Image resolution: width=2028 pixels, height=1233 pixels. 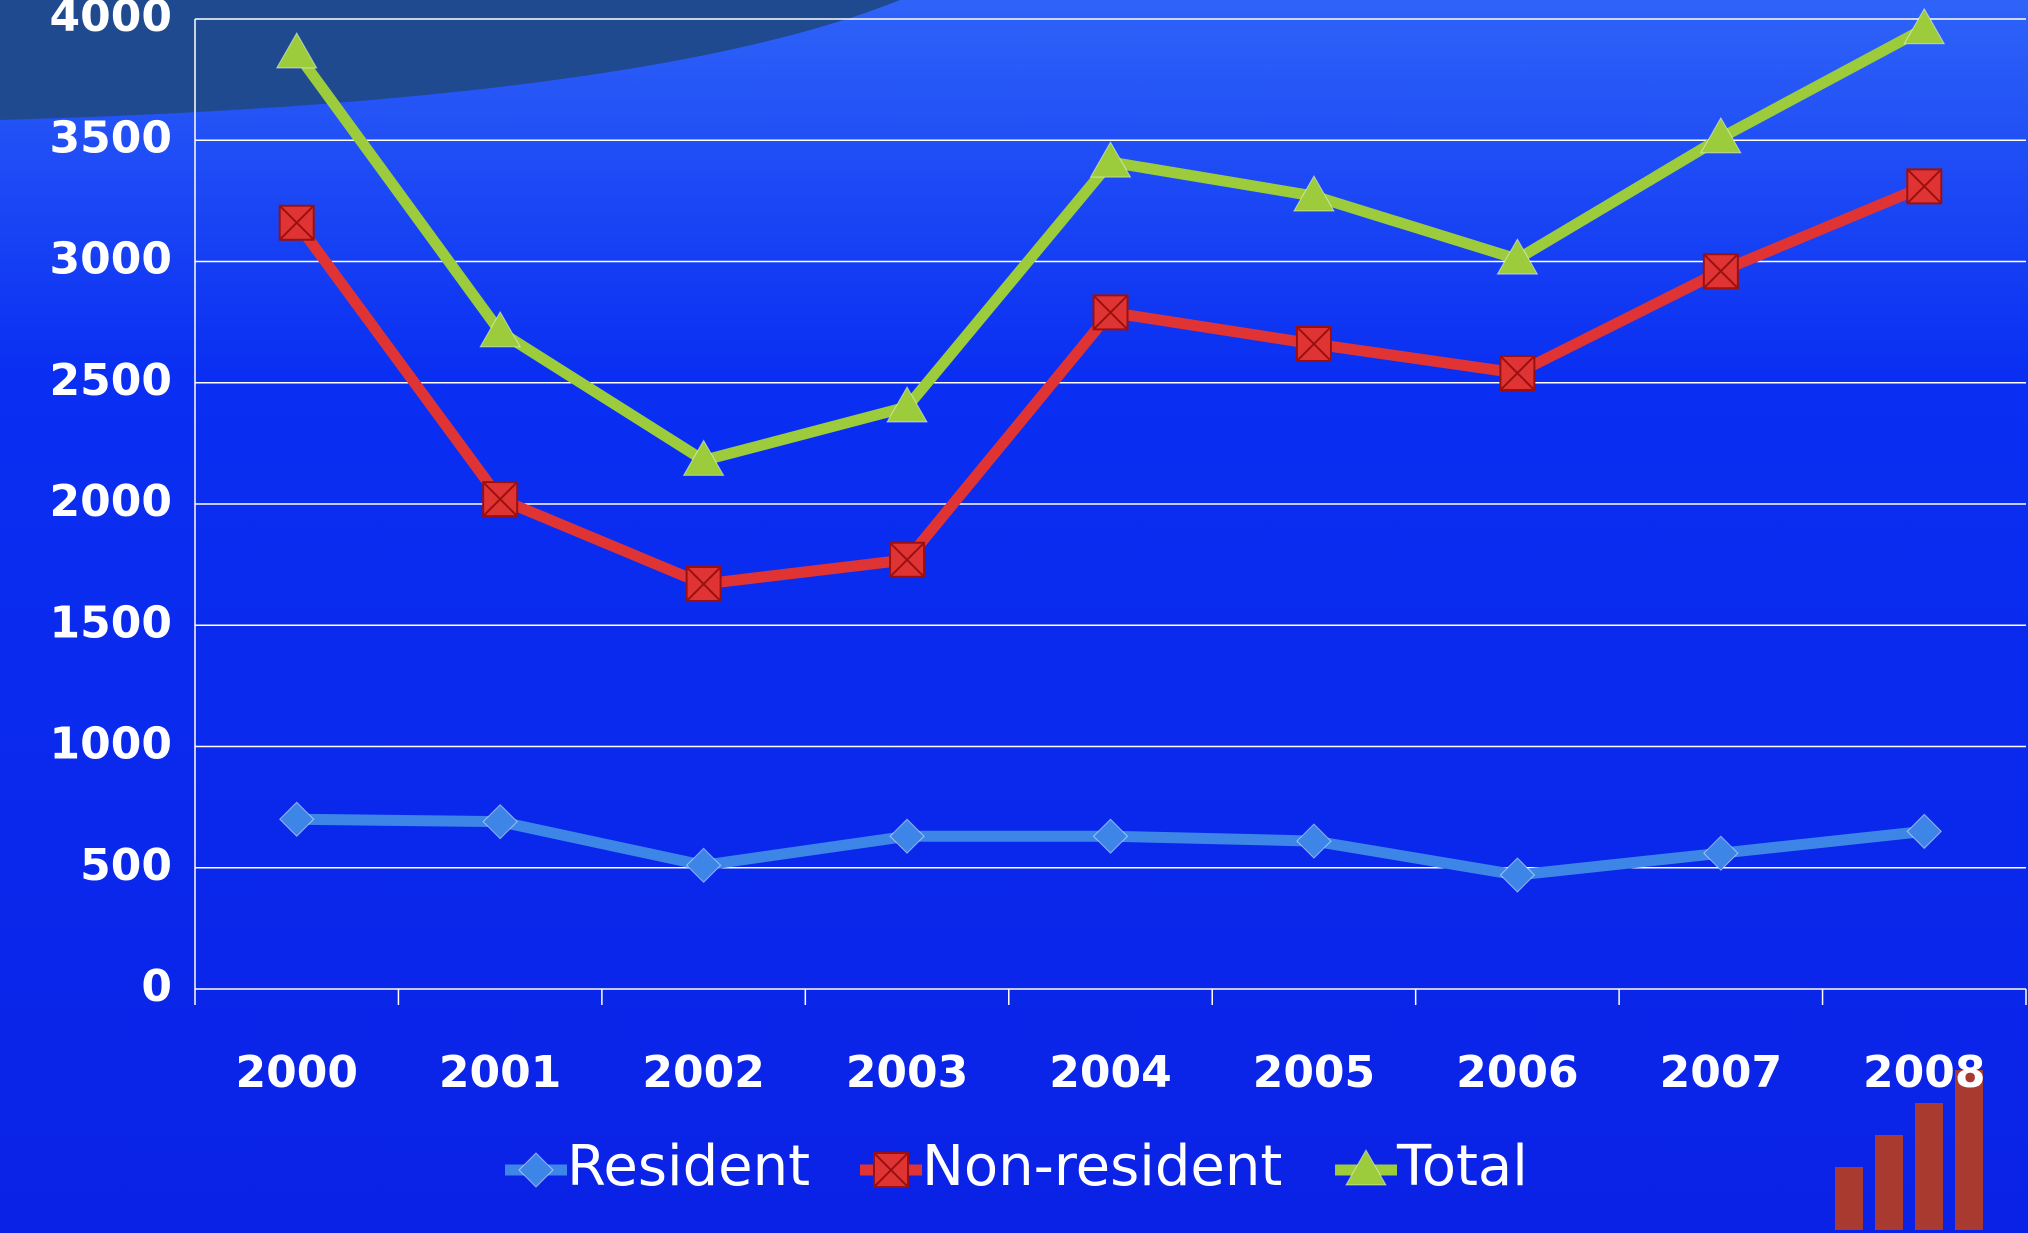 I want to click on x-tick-label: 2003, so click(x=907, y=1072).